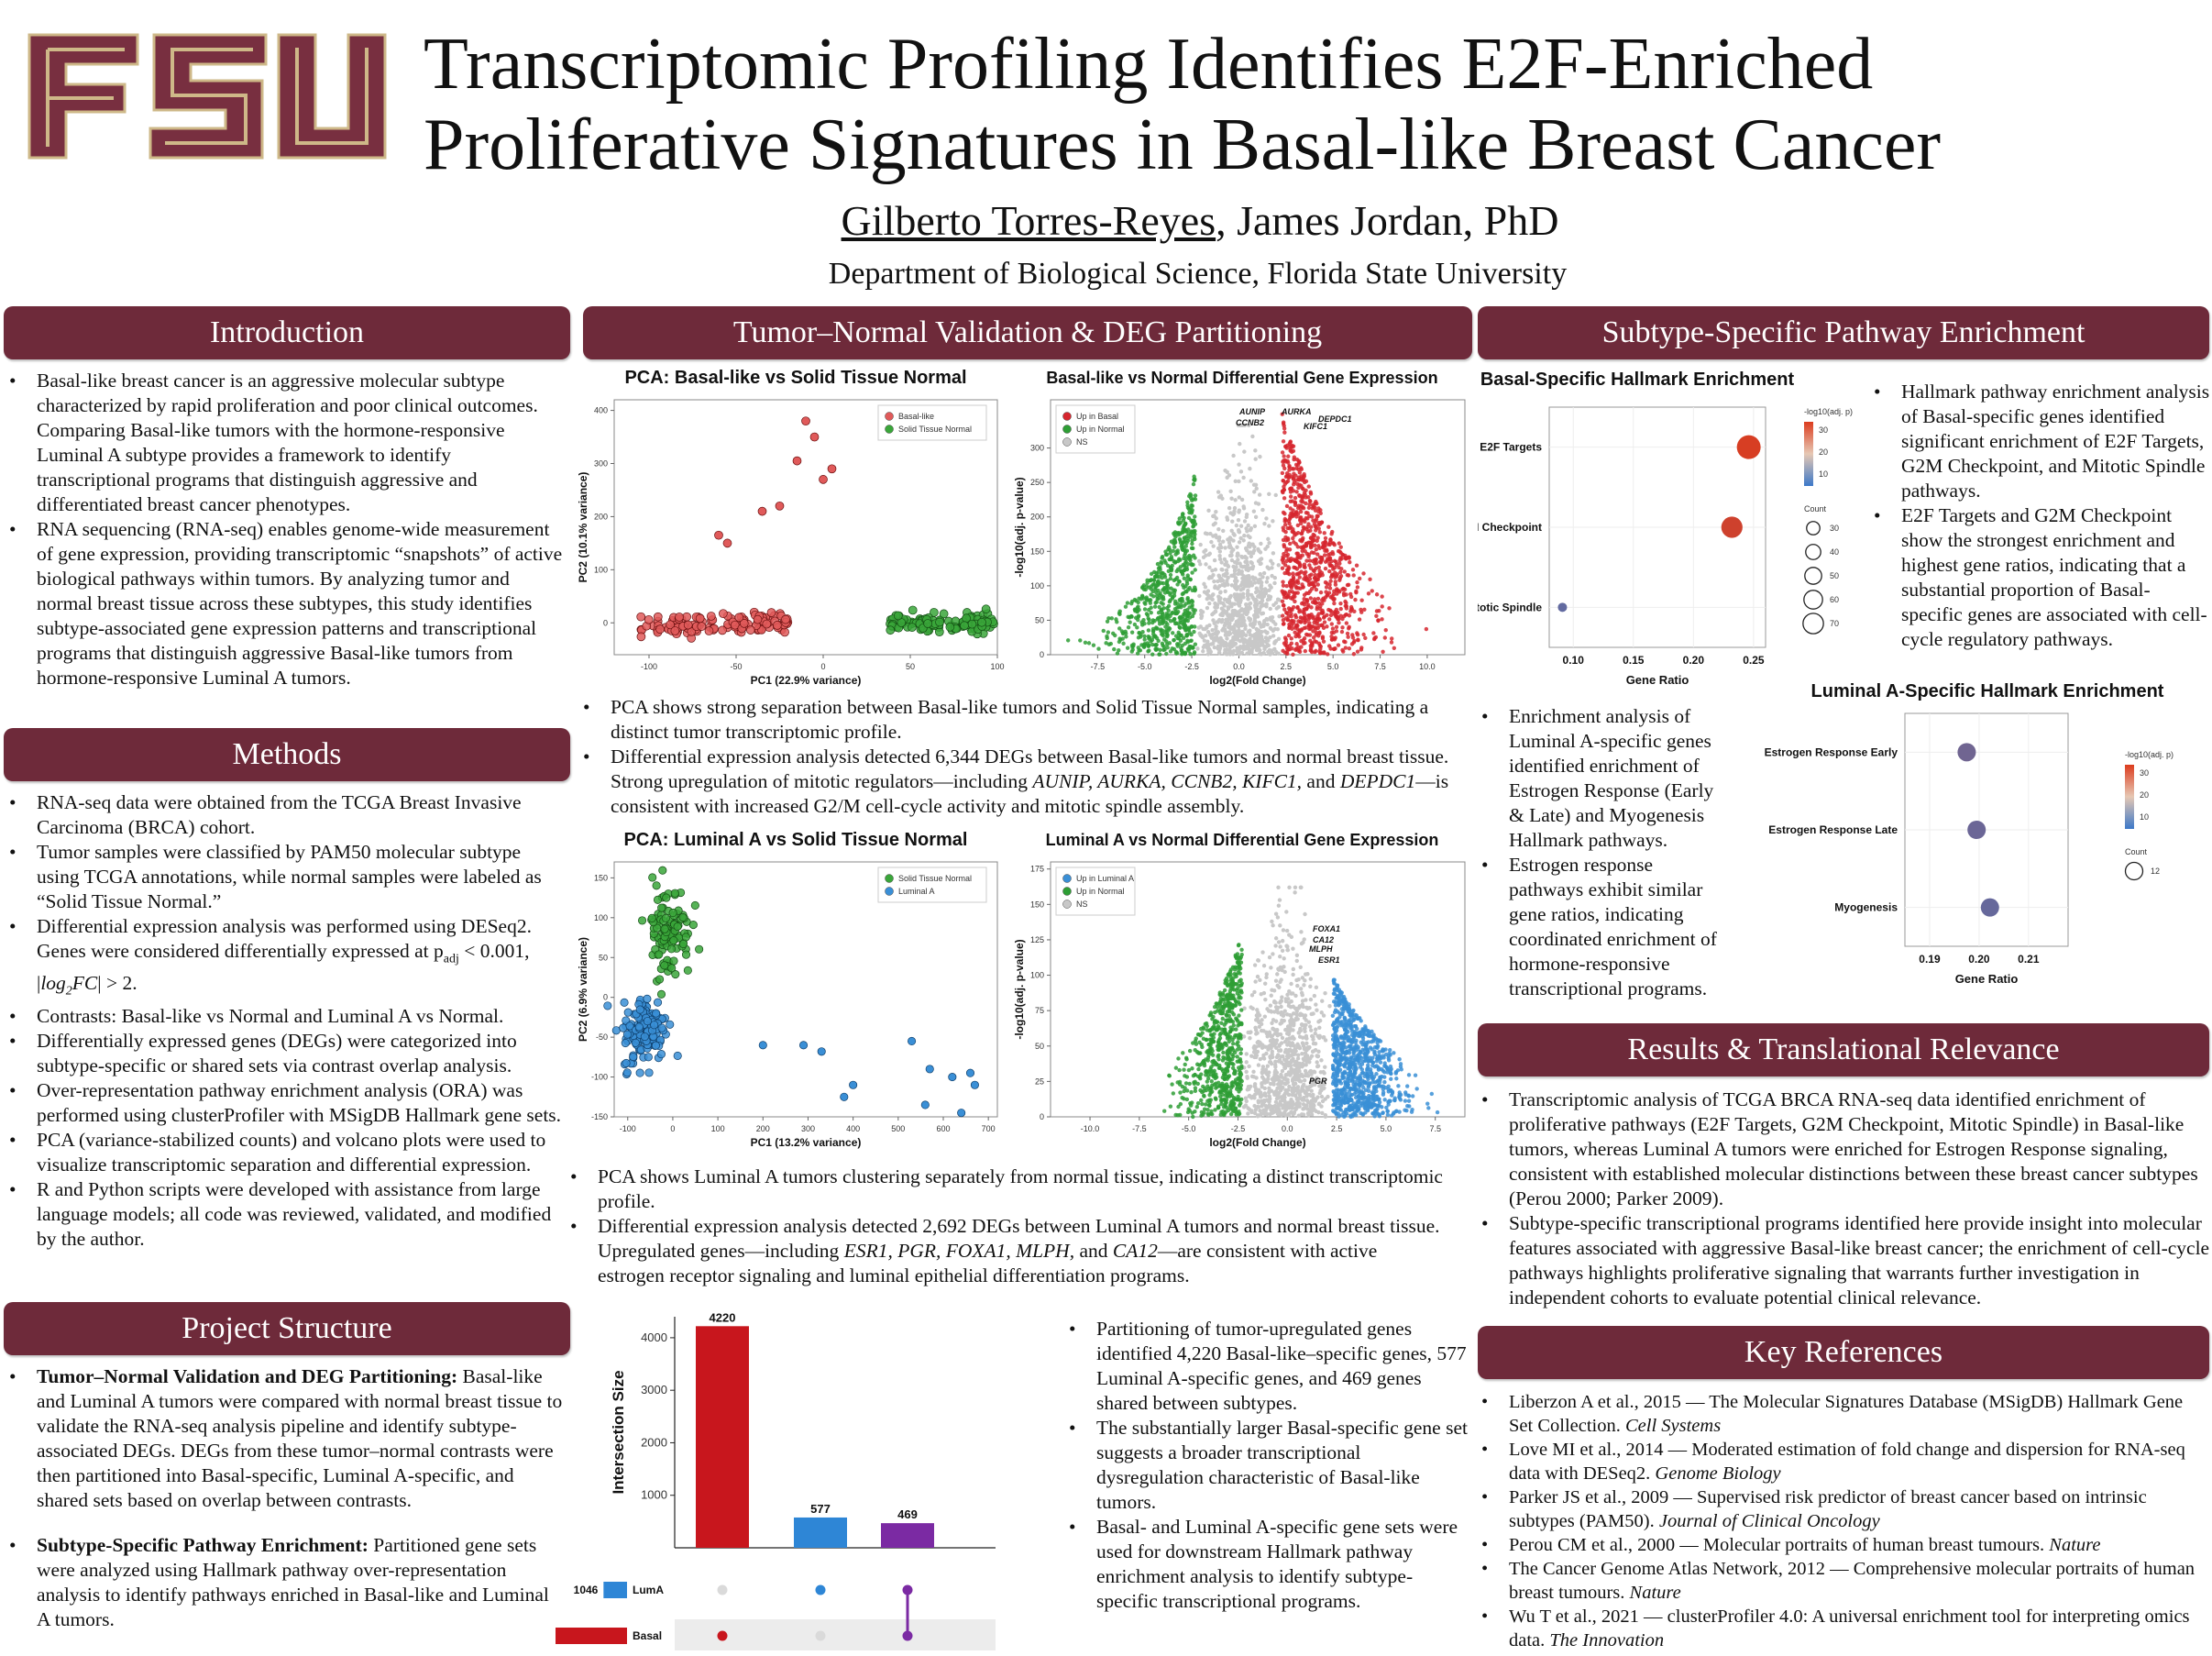 The width and height of the screenshot is (2212, 1656). I want to click on points, so click(1301, 1002).